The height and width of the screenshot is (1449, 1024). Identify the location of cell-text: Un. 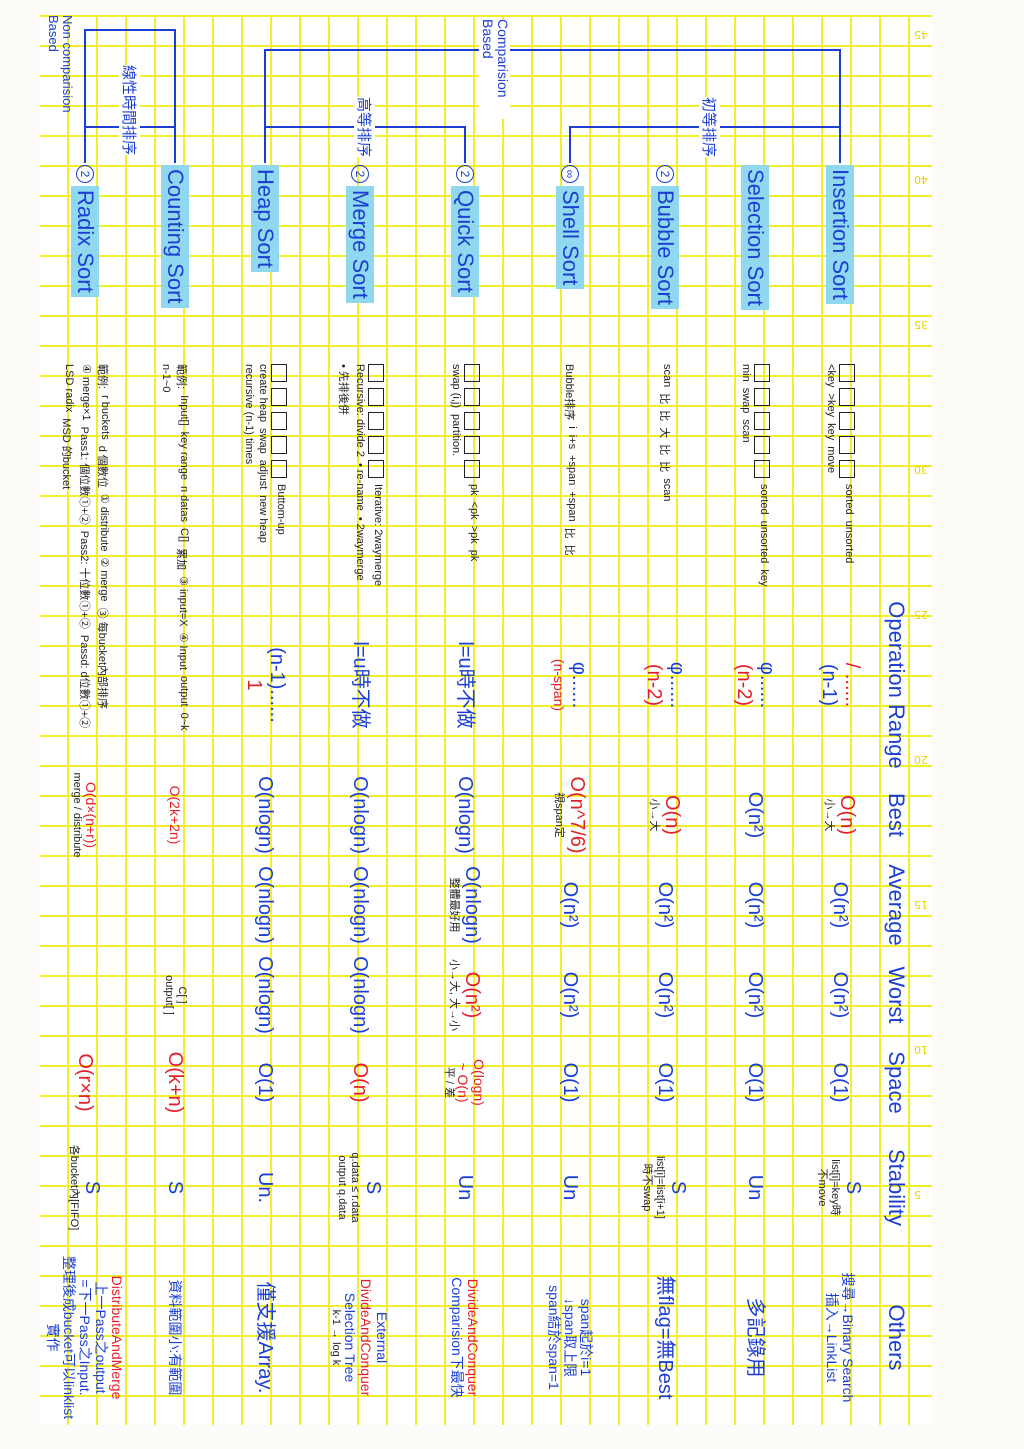
(465, 1187).